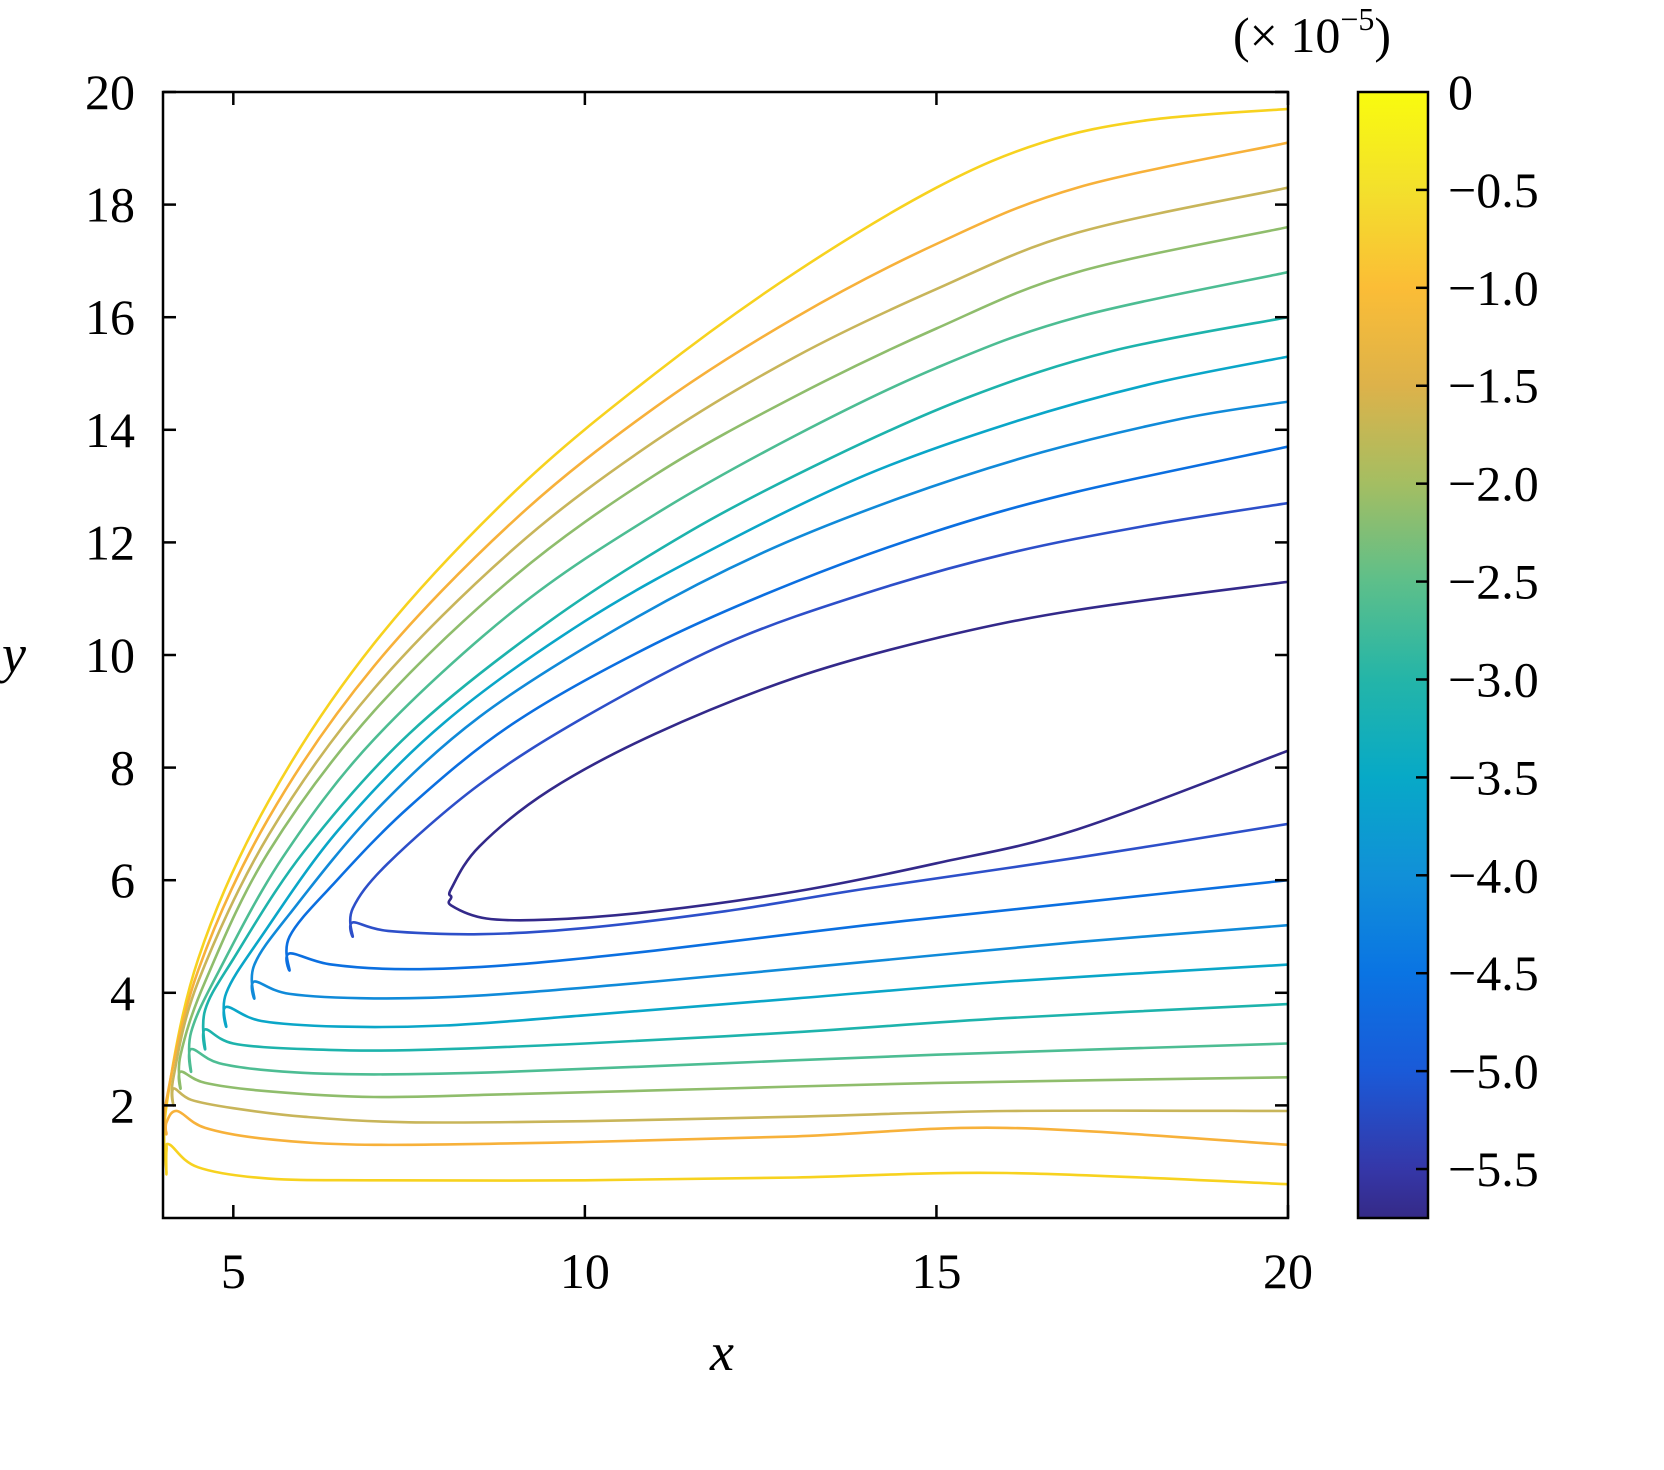 Image resolution: width=1664 pixels, height=1470 pixels. Describe the element at coordinates (122, 880) in the screenshot. I see `y-tick-label: 6` at that location.